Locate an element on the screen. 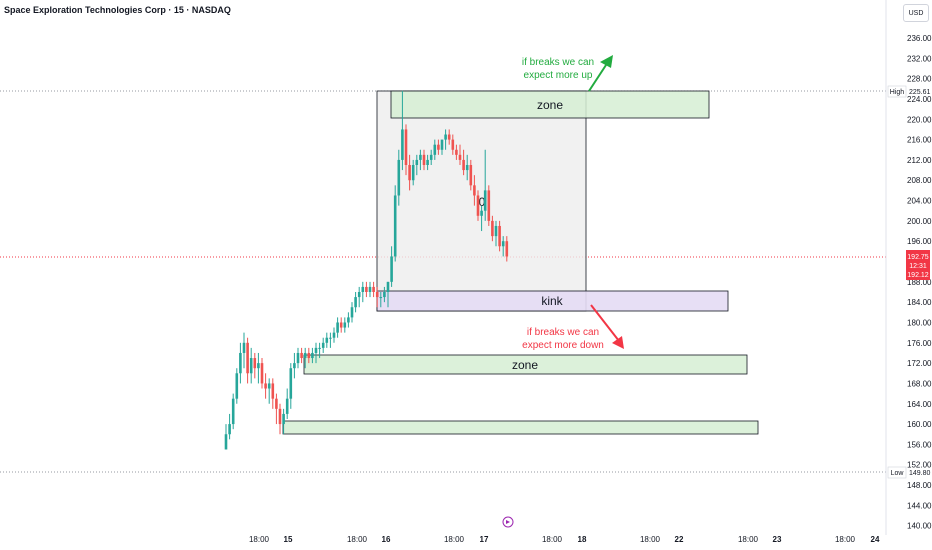 This screenshot has height=550, width=932. price-tick-label: 140.00 is located at coordinates (919, 526).